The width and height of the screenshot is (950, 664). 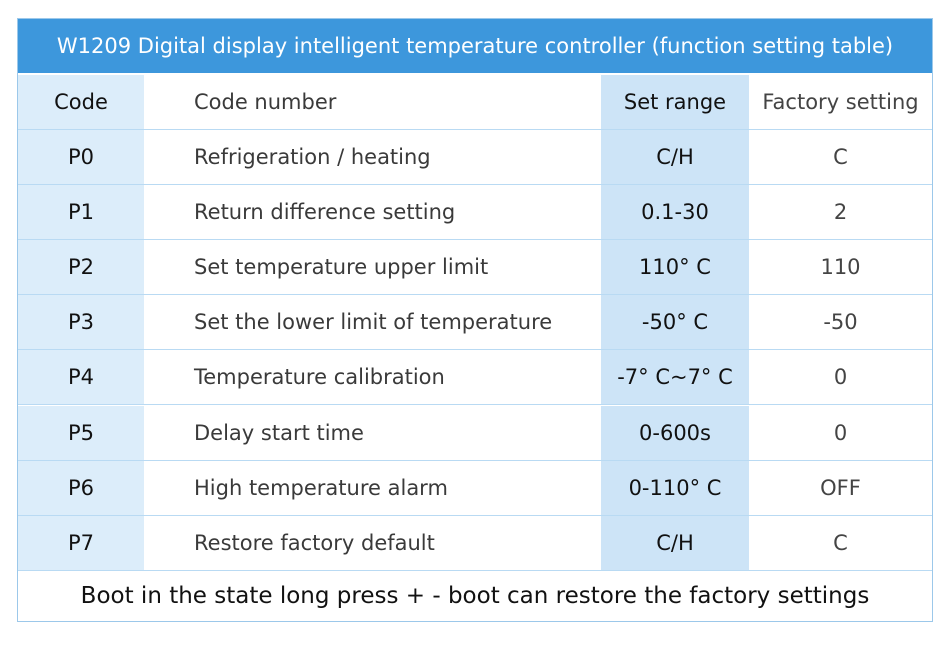 I want to click on table-cell: Restore factory default, so click(x=372, y=543).